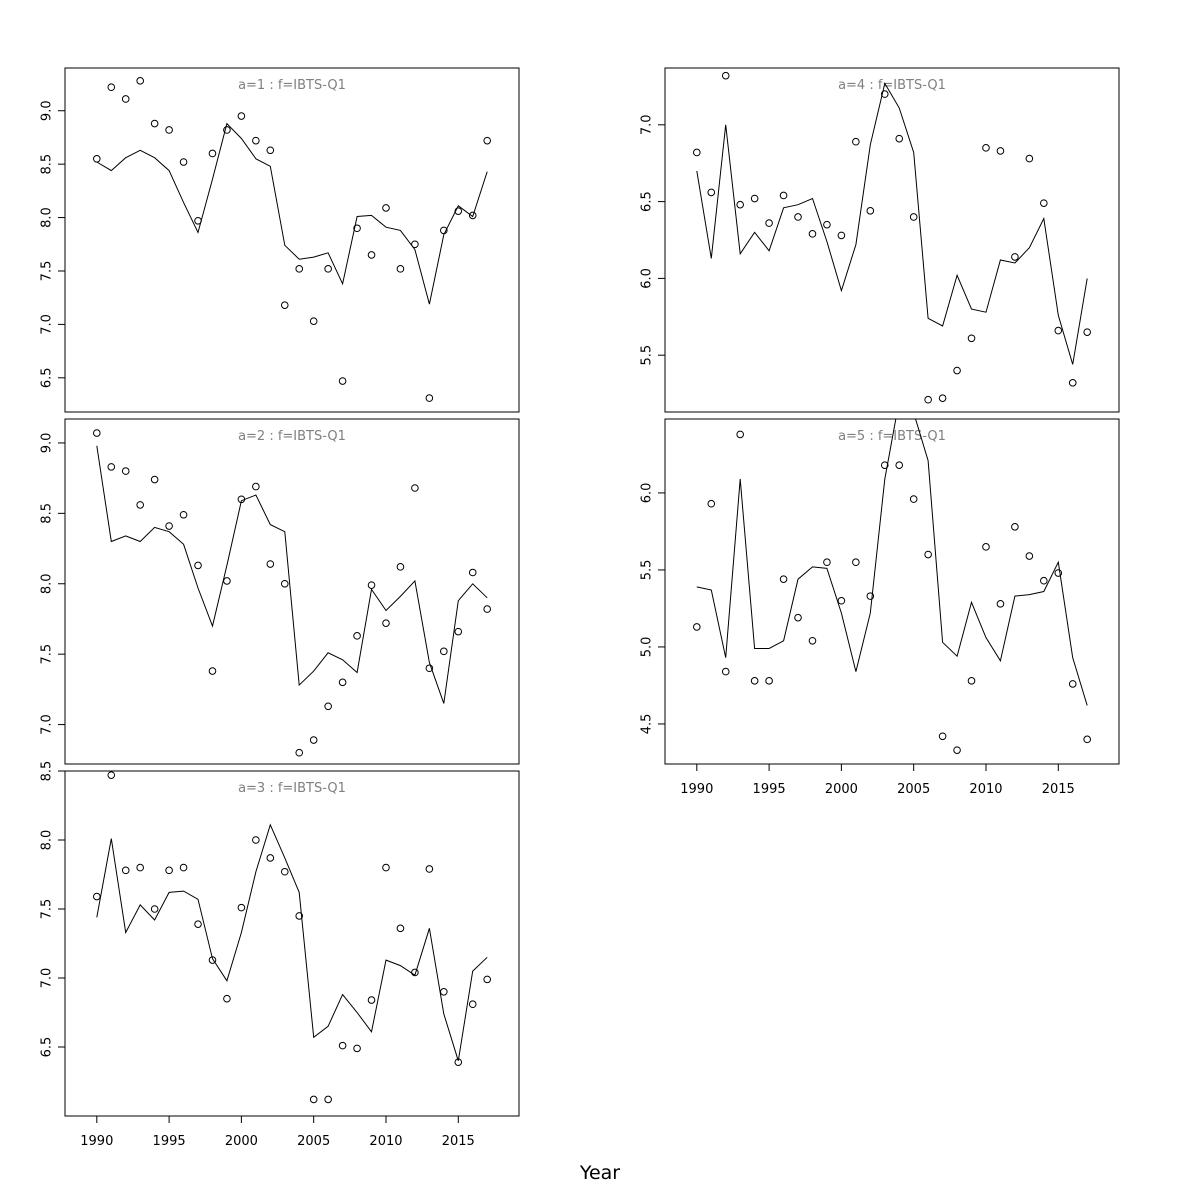 The width and height of the screenshot is (1200, 1200). I want to click on panel-4: 5.5 6.0 6.5 7.0 a=4 : f=IBTS-Q1, so click(880, 240).